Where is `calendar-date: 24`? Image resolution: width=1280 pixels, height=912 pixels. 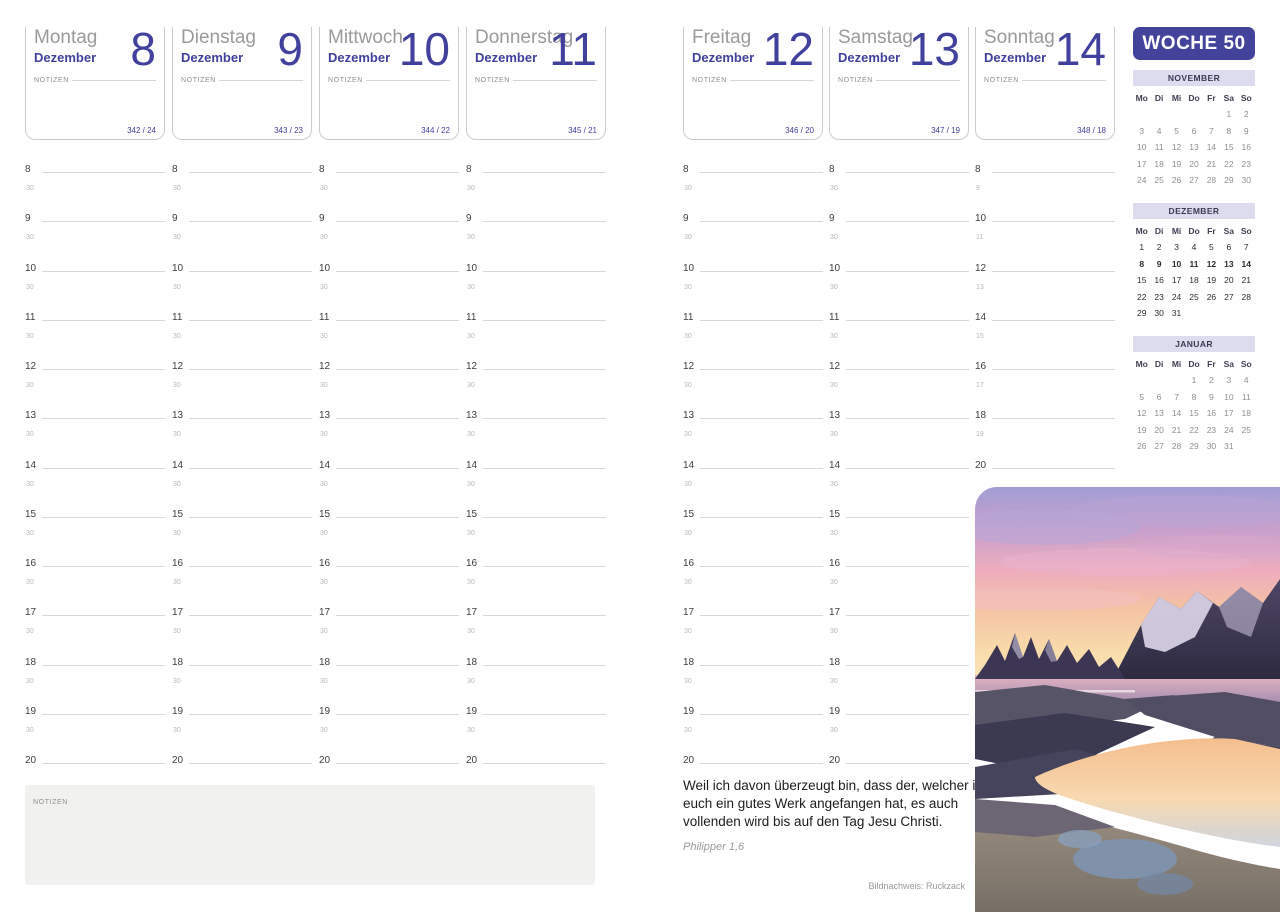 calendar-date: 24 is located at coordinates (1176, 296).